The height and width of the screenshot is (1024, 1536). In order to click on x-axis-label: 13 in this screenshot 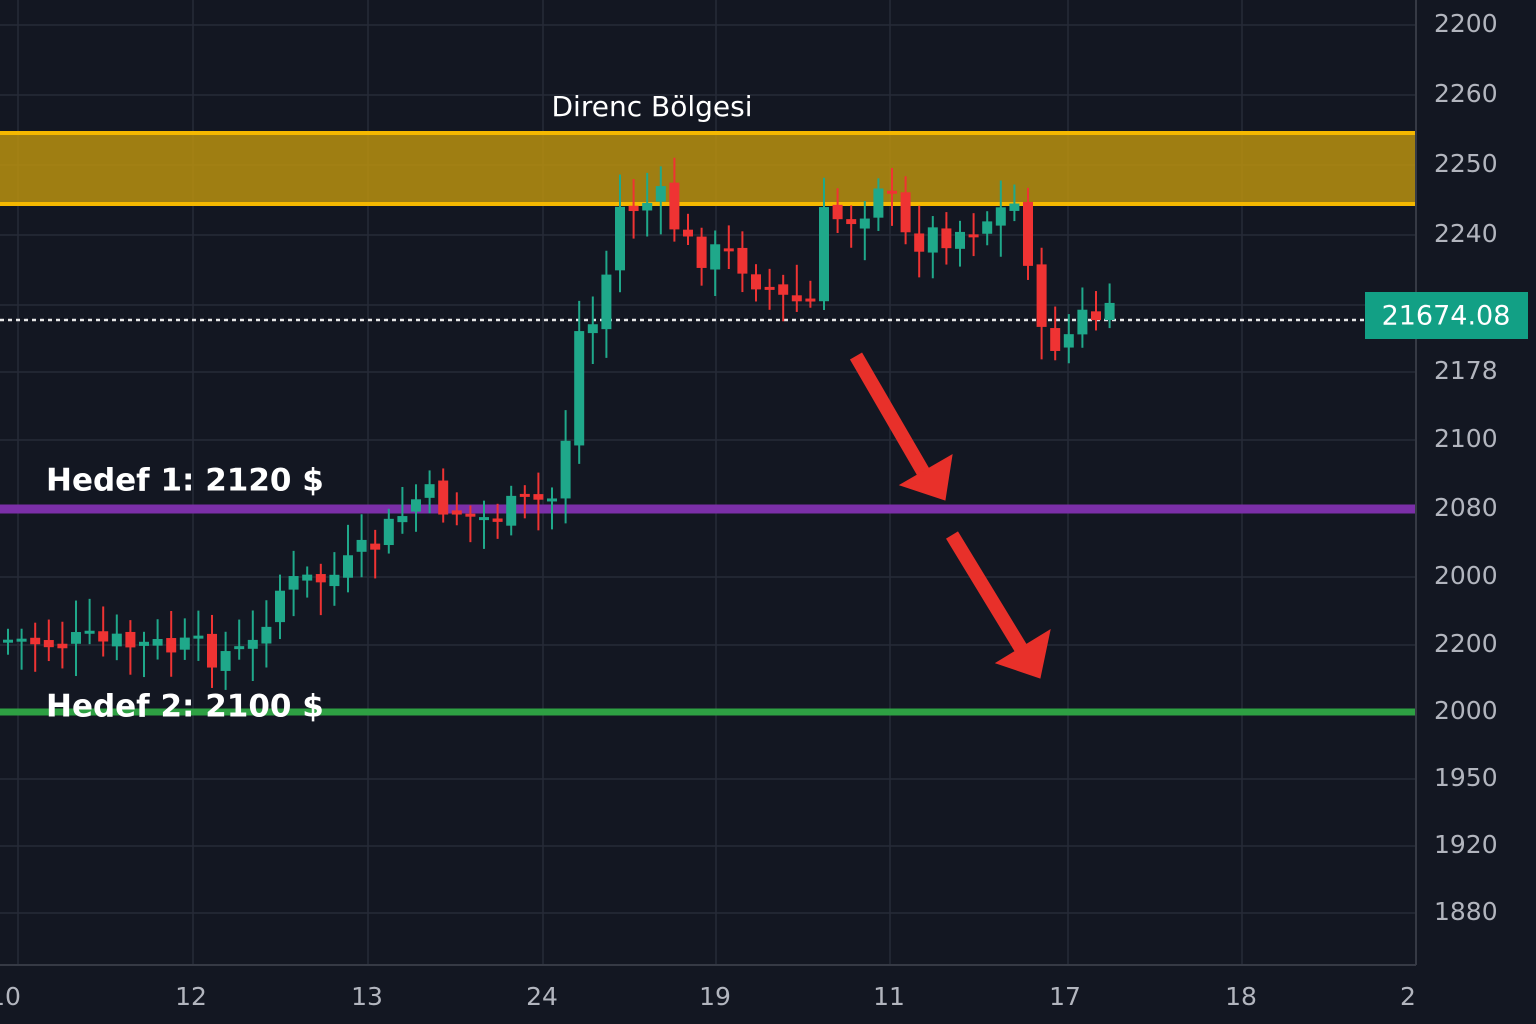, I will do `click(367, 996)`.